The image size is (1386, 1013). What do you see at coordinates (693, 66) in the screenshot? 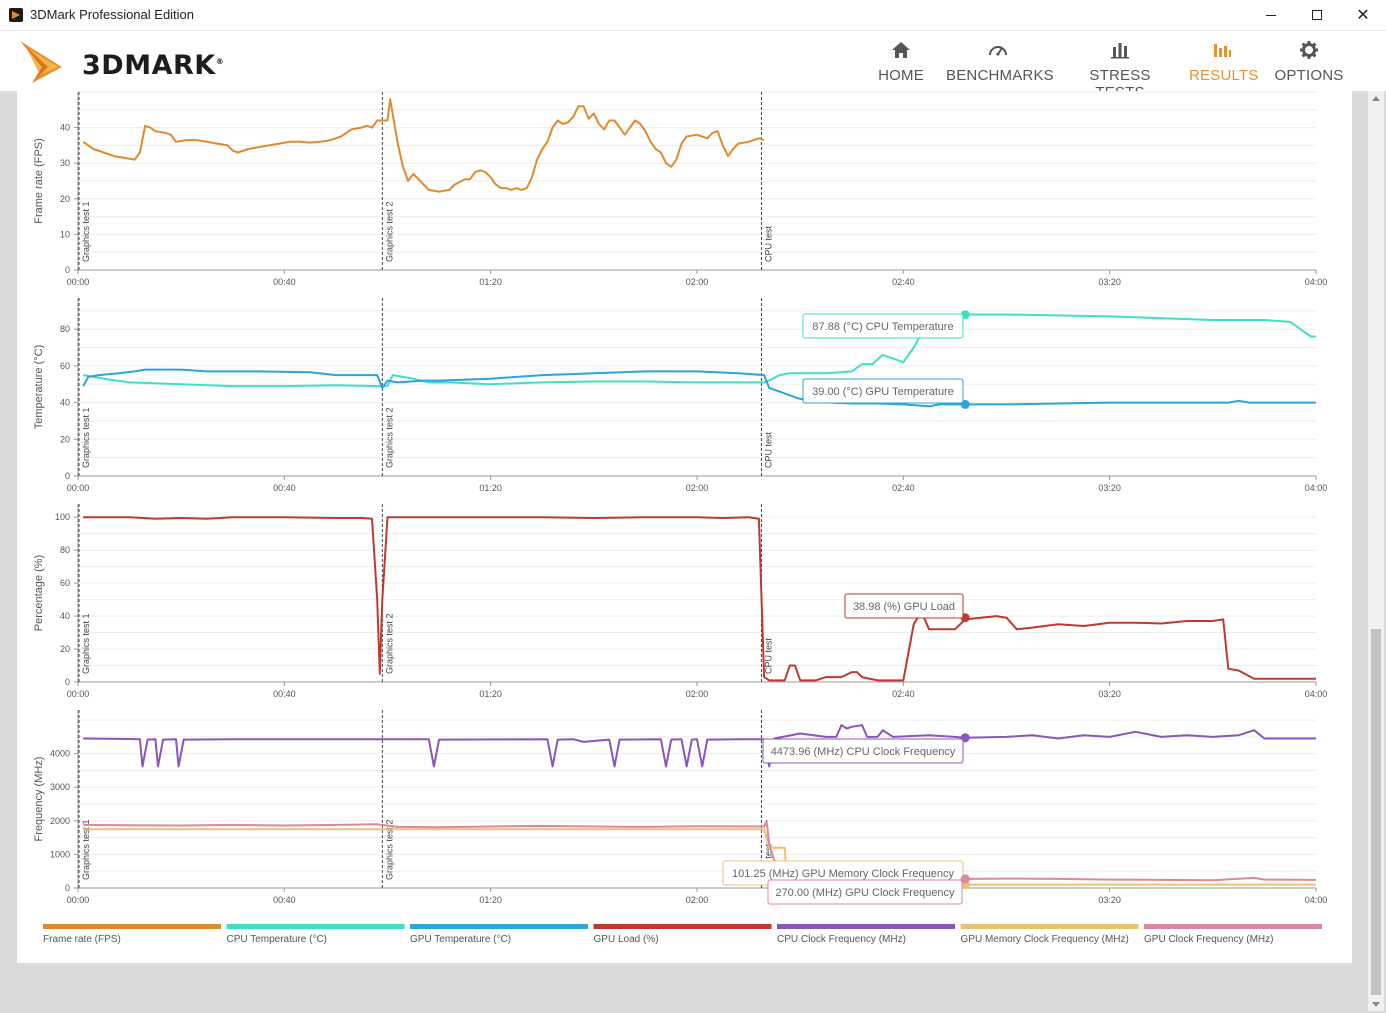
I see `app-header: 3DMARK® HOME BENCHMARKS STRESS TESTS` at bounding box center [693, 66].